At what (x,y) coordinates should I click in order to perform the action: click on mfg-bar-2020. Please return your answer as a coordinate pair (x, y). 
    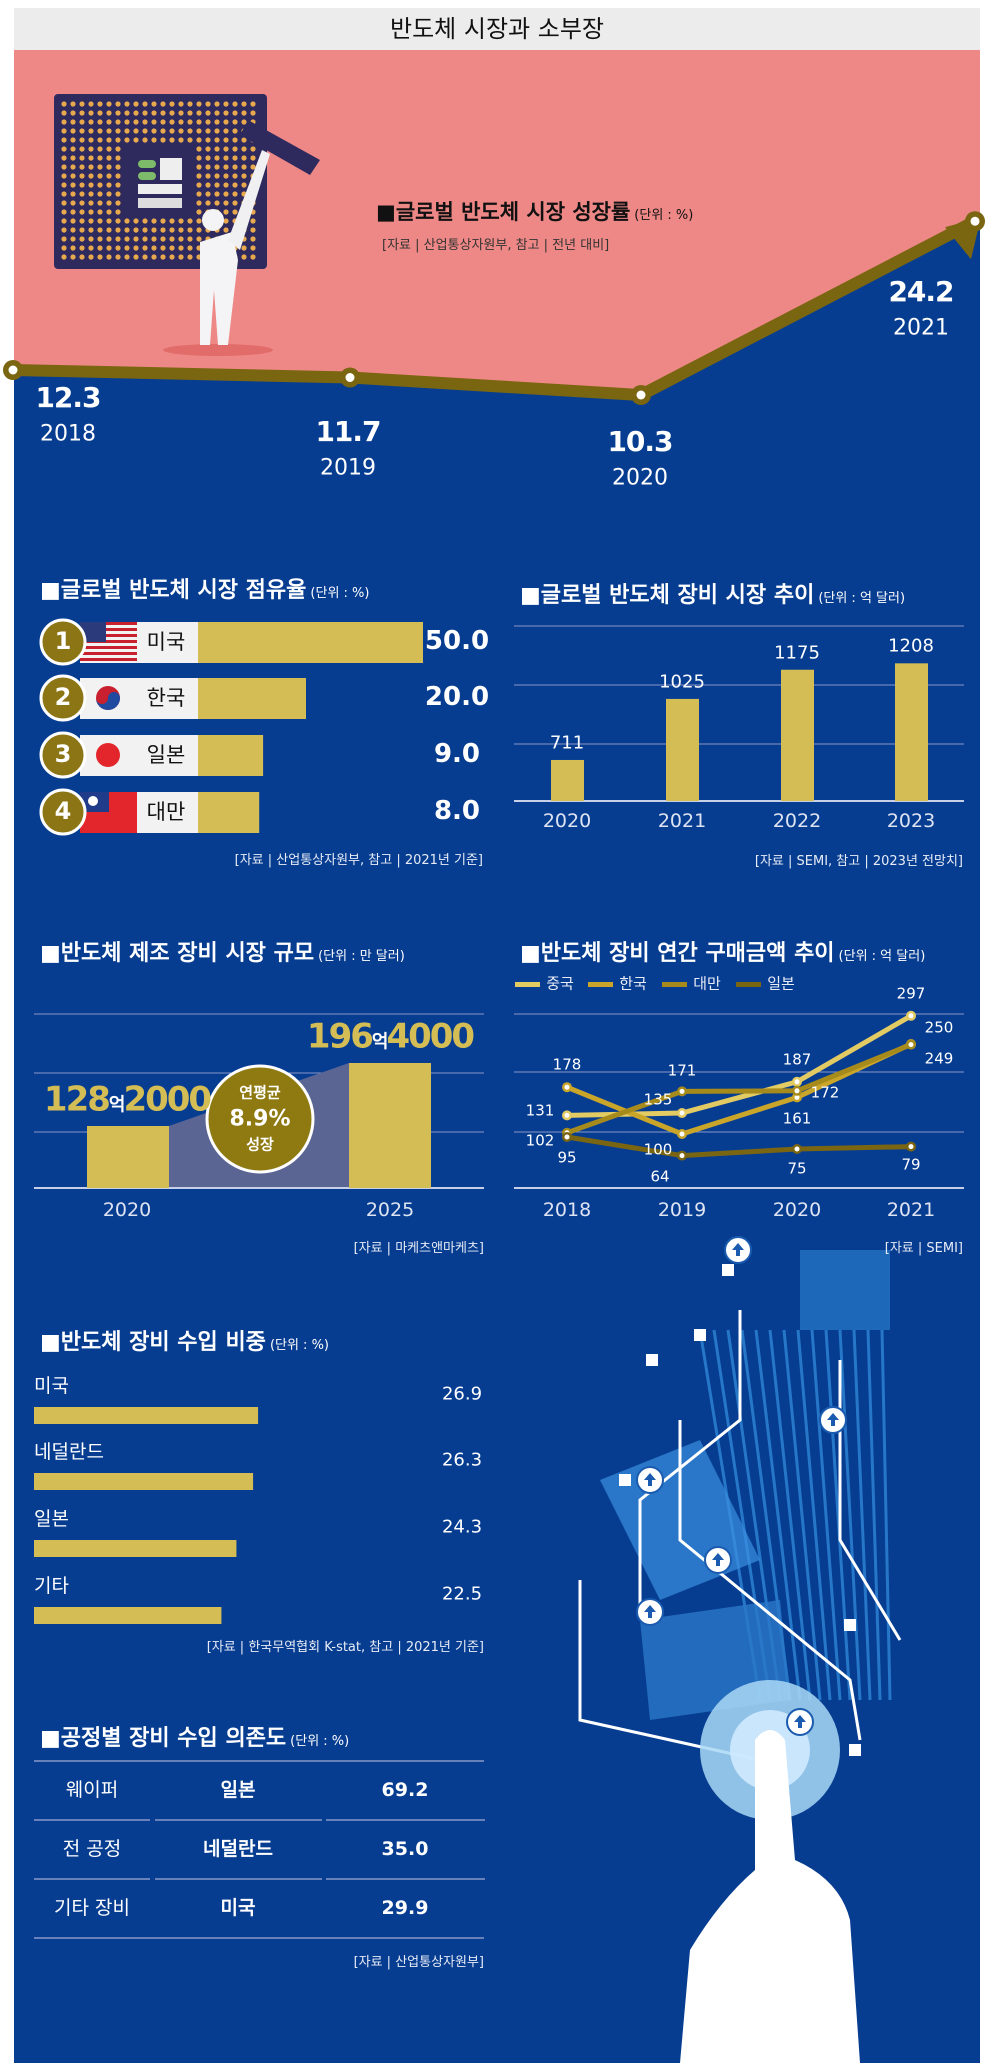
    Looking at the image, I should click on (128, 1157).